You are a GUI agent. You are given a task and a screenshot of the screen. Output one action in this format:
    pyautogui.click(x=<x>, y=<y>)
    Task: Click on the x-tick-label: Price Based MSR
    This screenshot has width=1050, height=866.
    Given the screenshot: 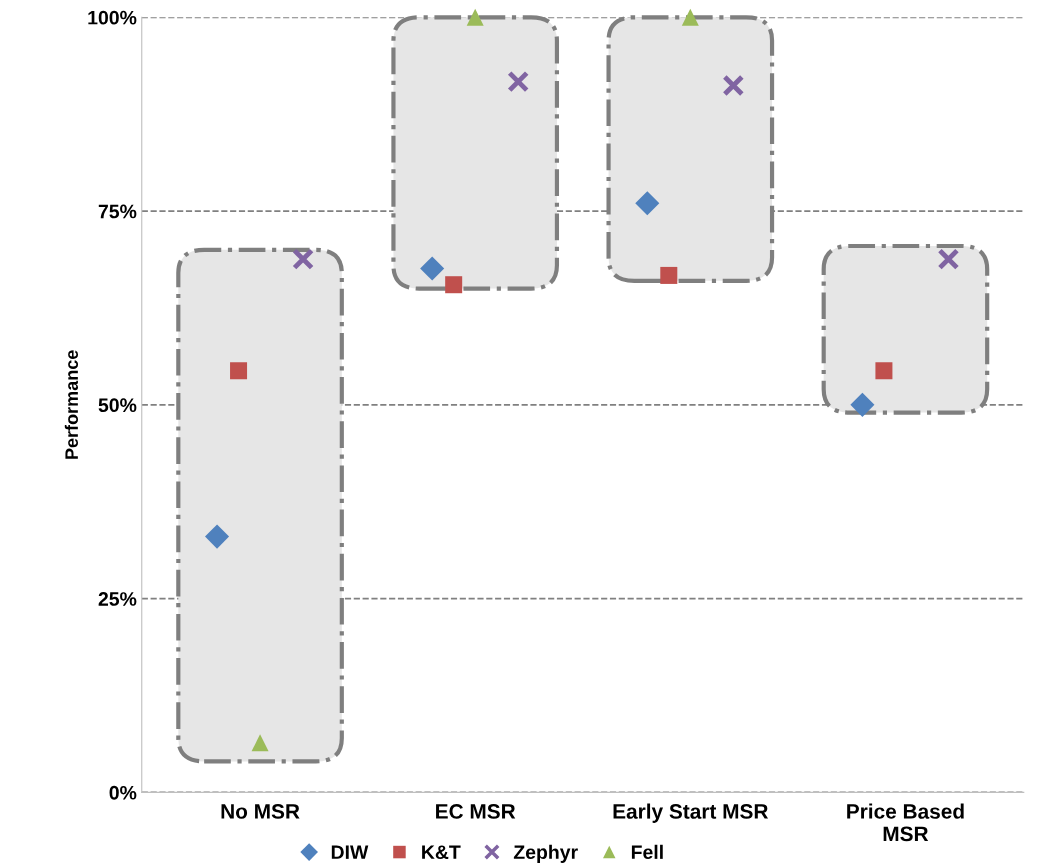 What is the action you would take?
    pyautogui.click(x=905, y=822)
    